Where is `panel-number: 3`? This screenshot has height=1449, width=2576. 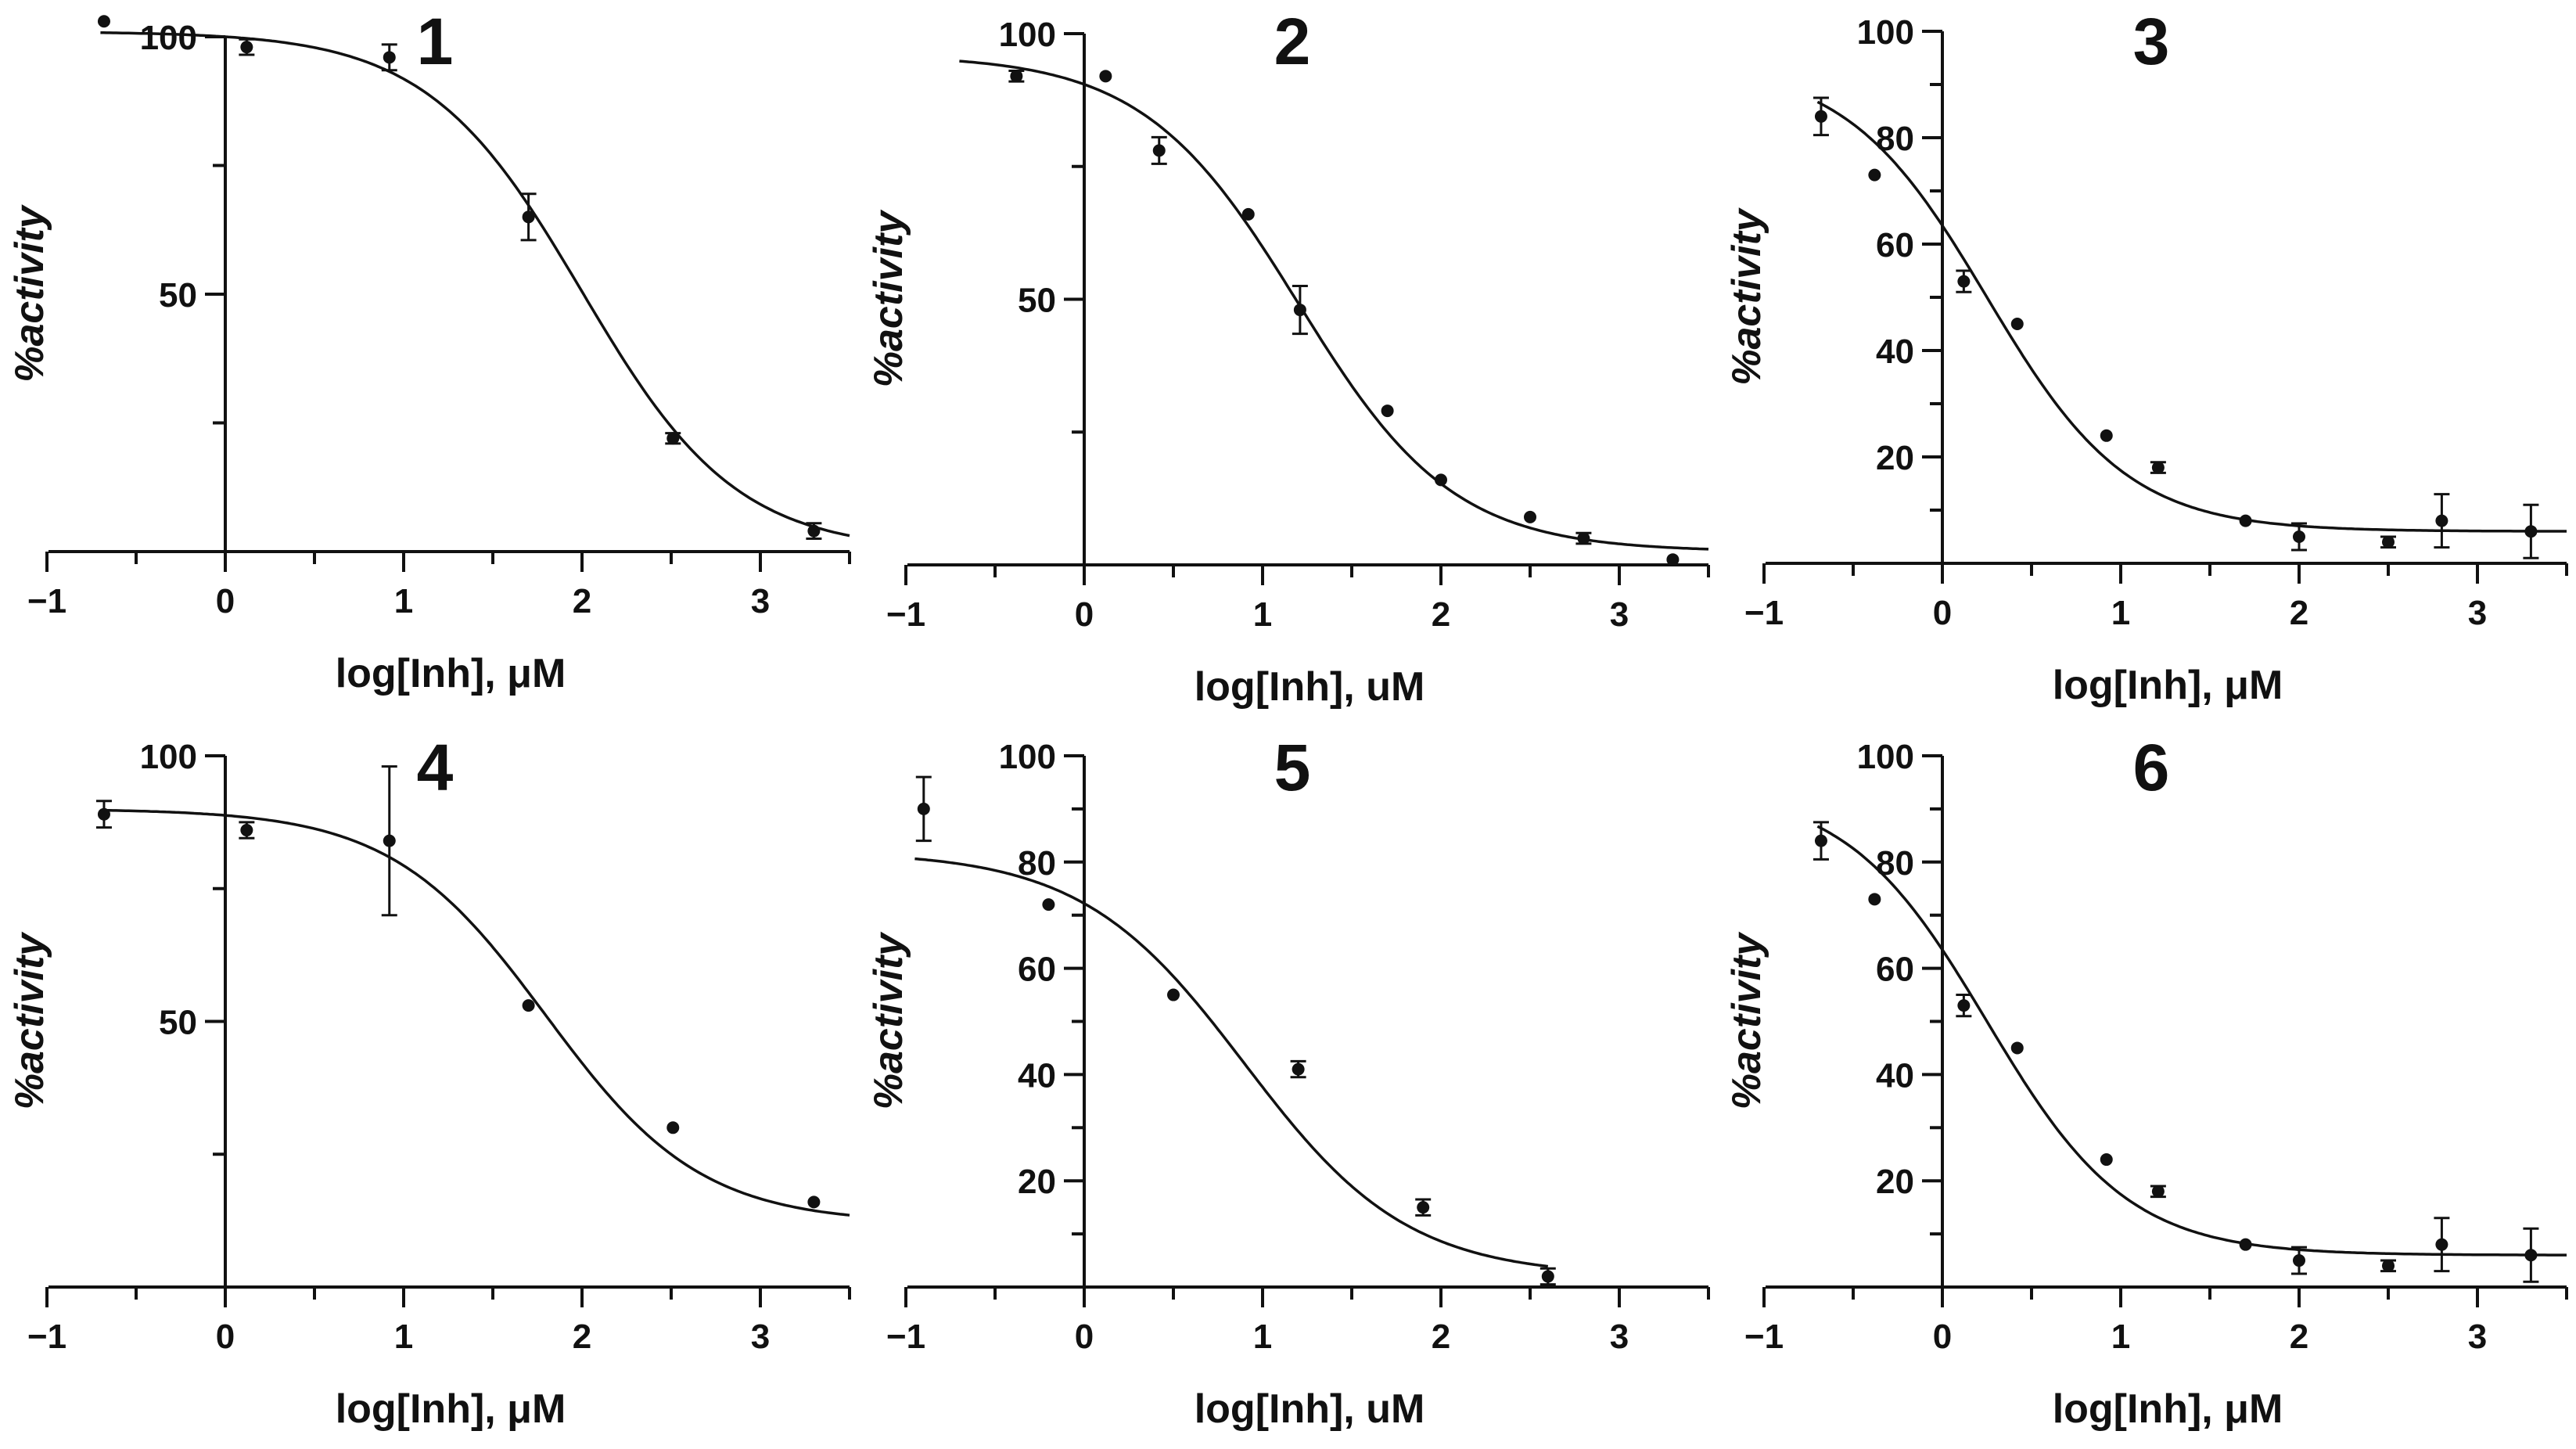
panel-number: 3 is located at coordinates (2151, 41).